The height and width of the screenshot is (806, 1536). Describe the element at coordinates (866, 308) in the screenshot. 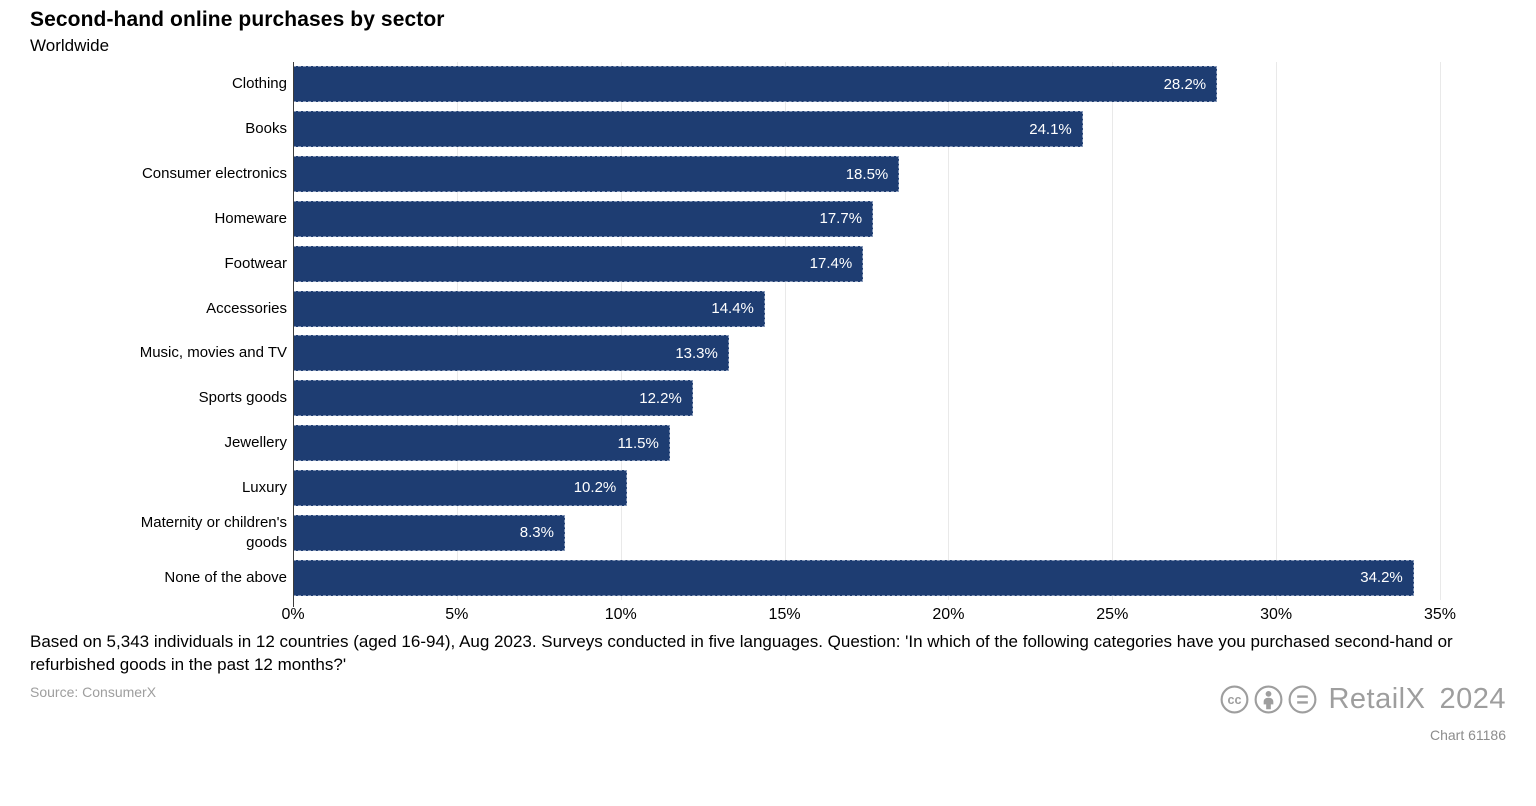

I see `bar-row: 14.4%` at that location.